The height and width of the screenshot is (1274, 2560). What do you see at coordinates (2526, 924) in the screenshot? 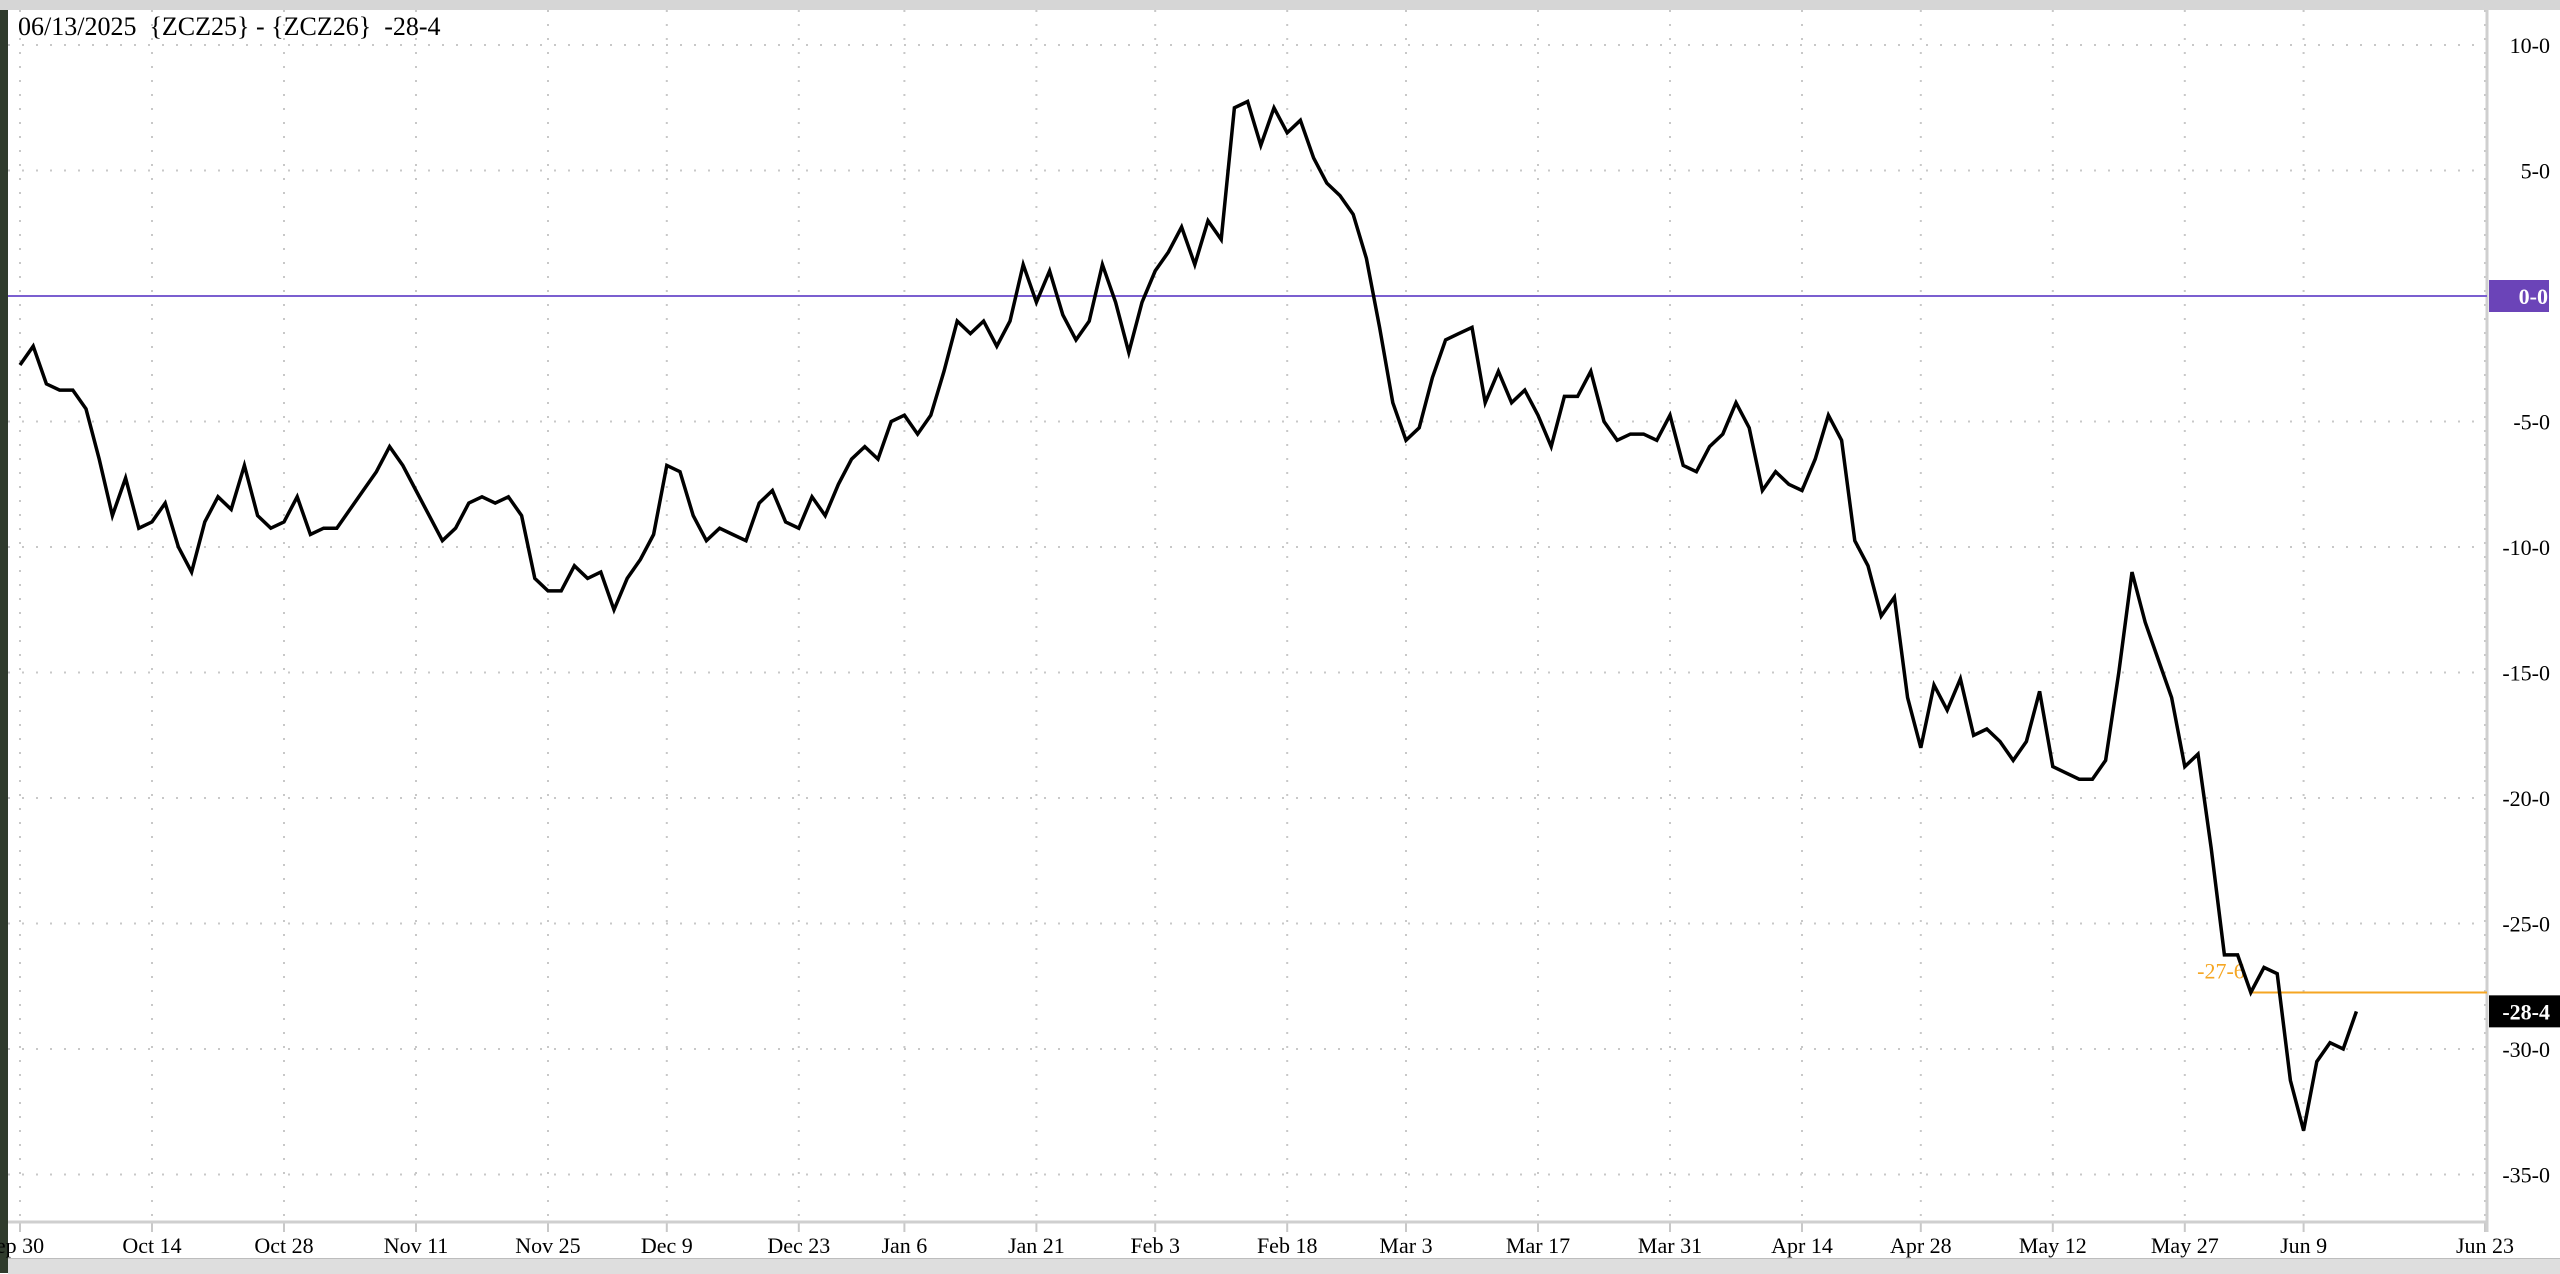
I see `y-tick-label: -25-0` at bounding box center [2526, 924].